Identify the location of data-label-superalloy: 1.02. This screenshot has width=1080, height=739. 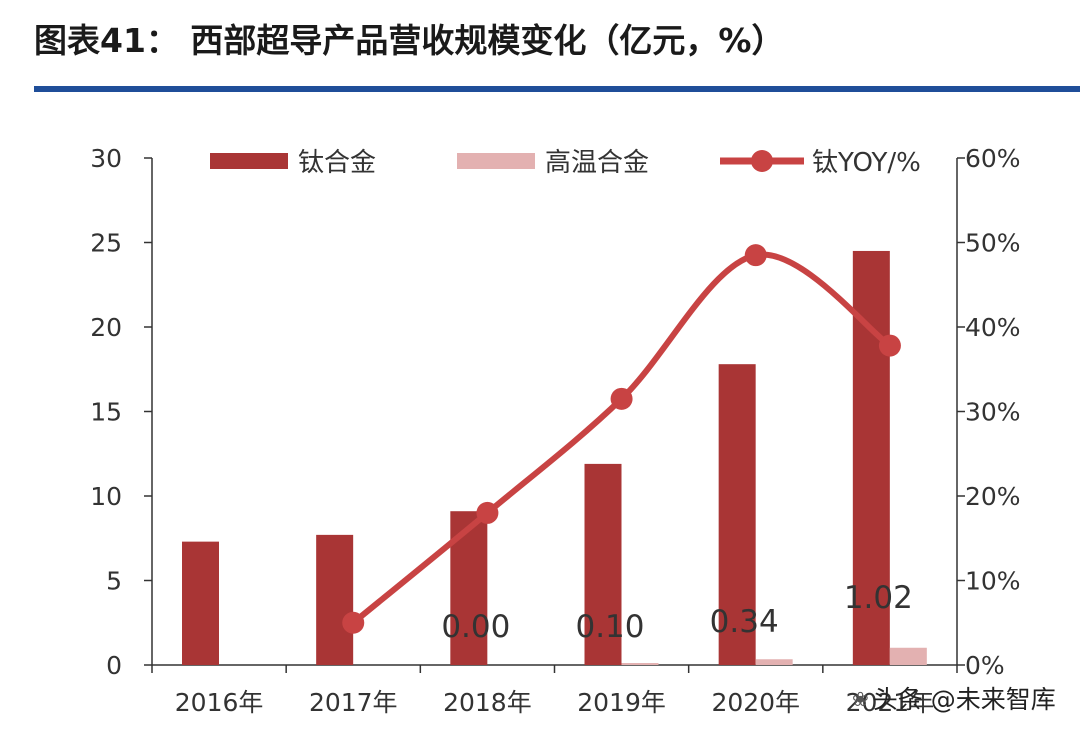
(878, 598).